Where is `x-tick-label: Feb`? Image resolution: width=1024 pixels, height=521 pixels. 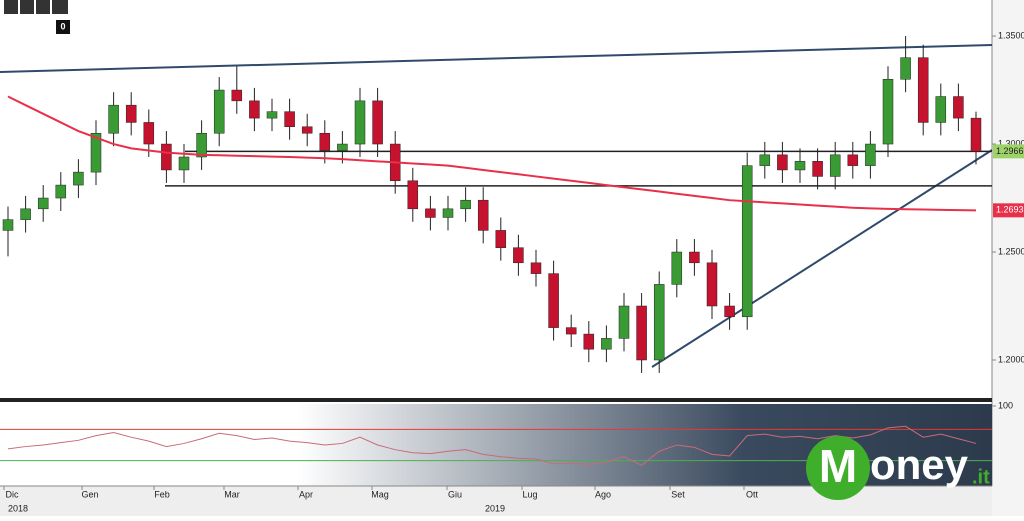
x-tick-label: Feb is located at coordinates (162, 494).